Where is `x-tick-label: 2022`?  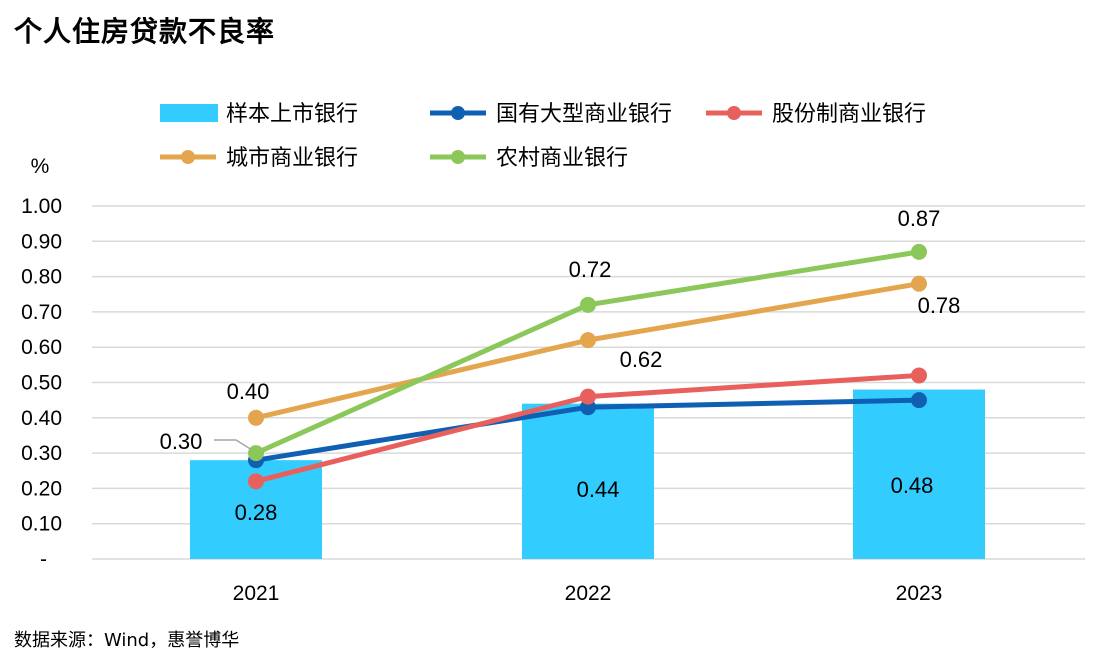 x-tick-label: 2022 is located at coordinates (588, 593).